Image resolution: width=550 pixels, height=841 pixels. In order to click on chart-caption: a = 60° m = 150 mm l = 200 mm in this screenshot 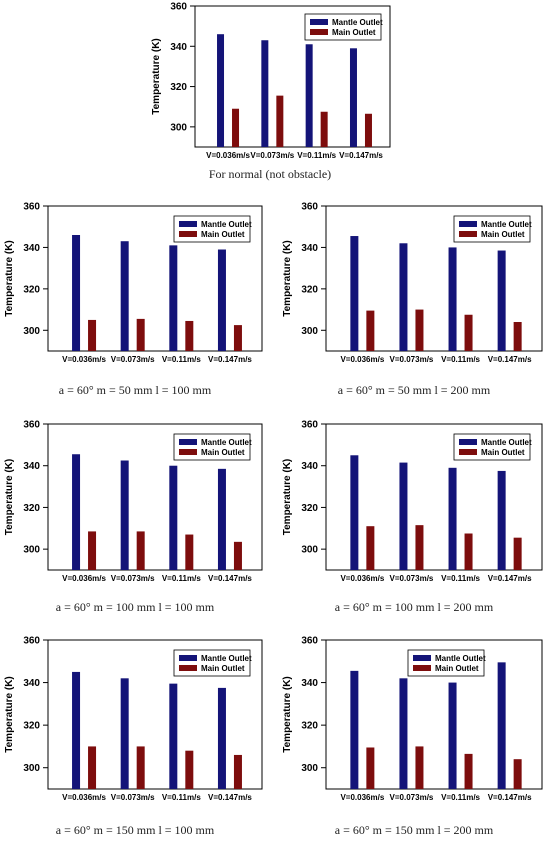, I will do `click(414, 830)`.